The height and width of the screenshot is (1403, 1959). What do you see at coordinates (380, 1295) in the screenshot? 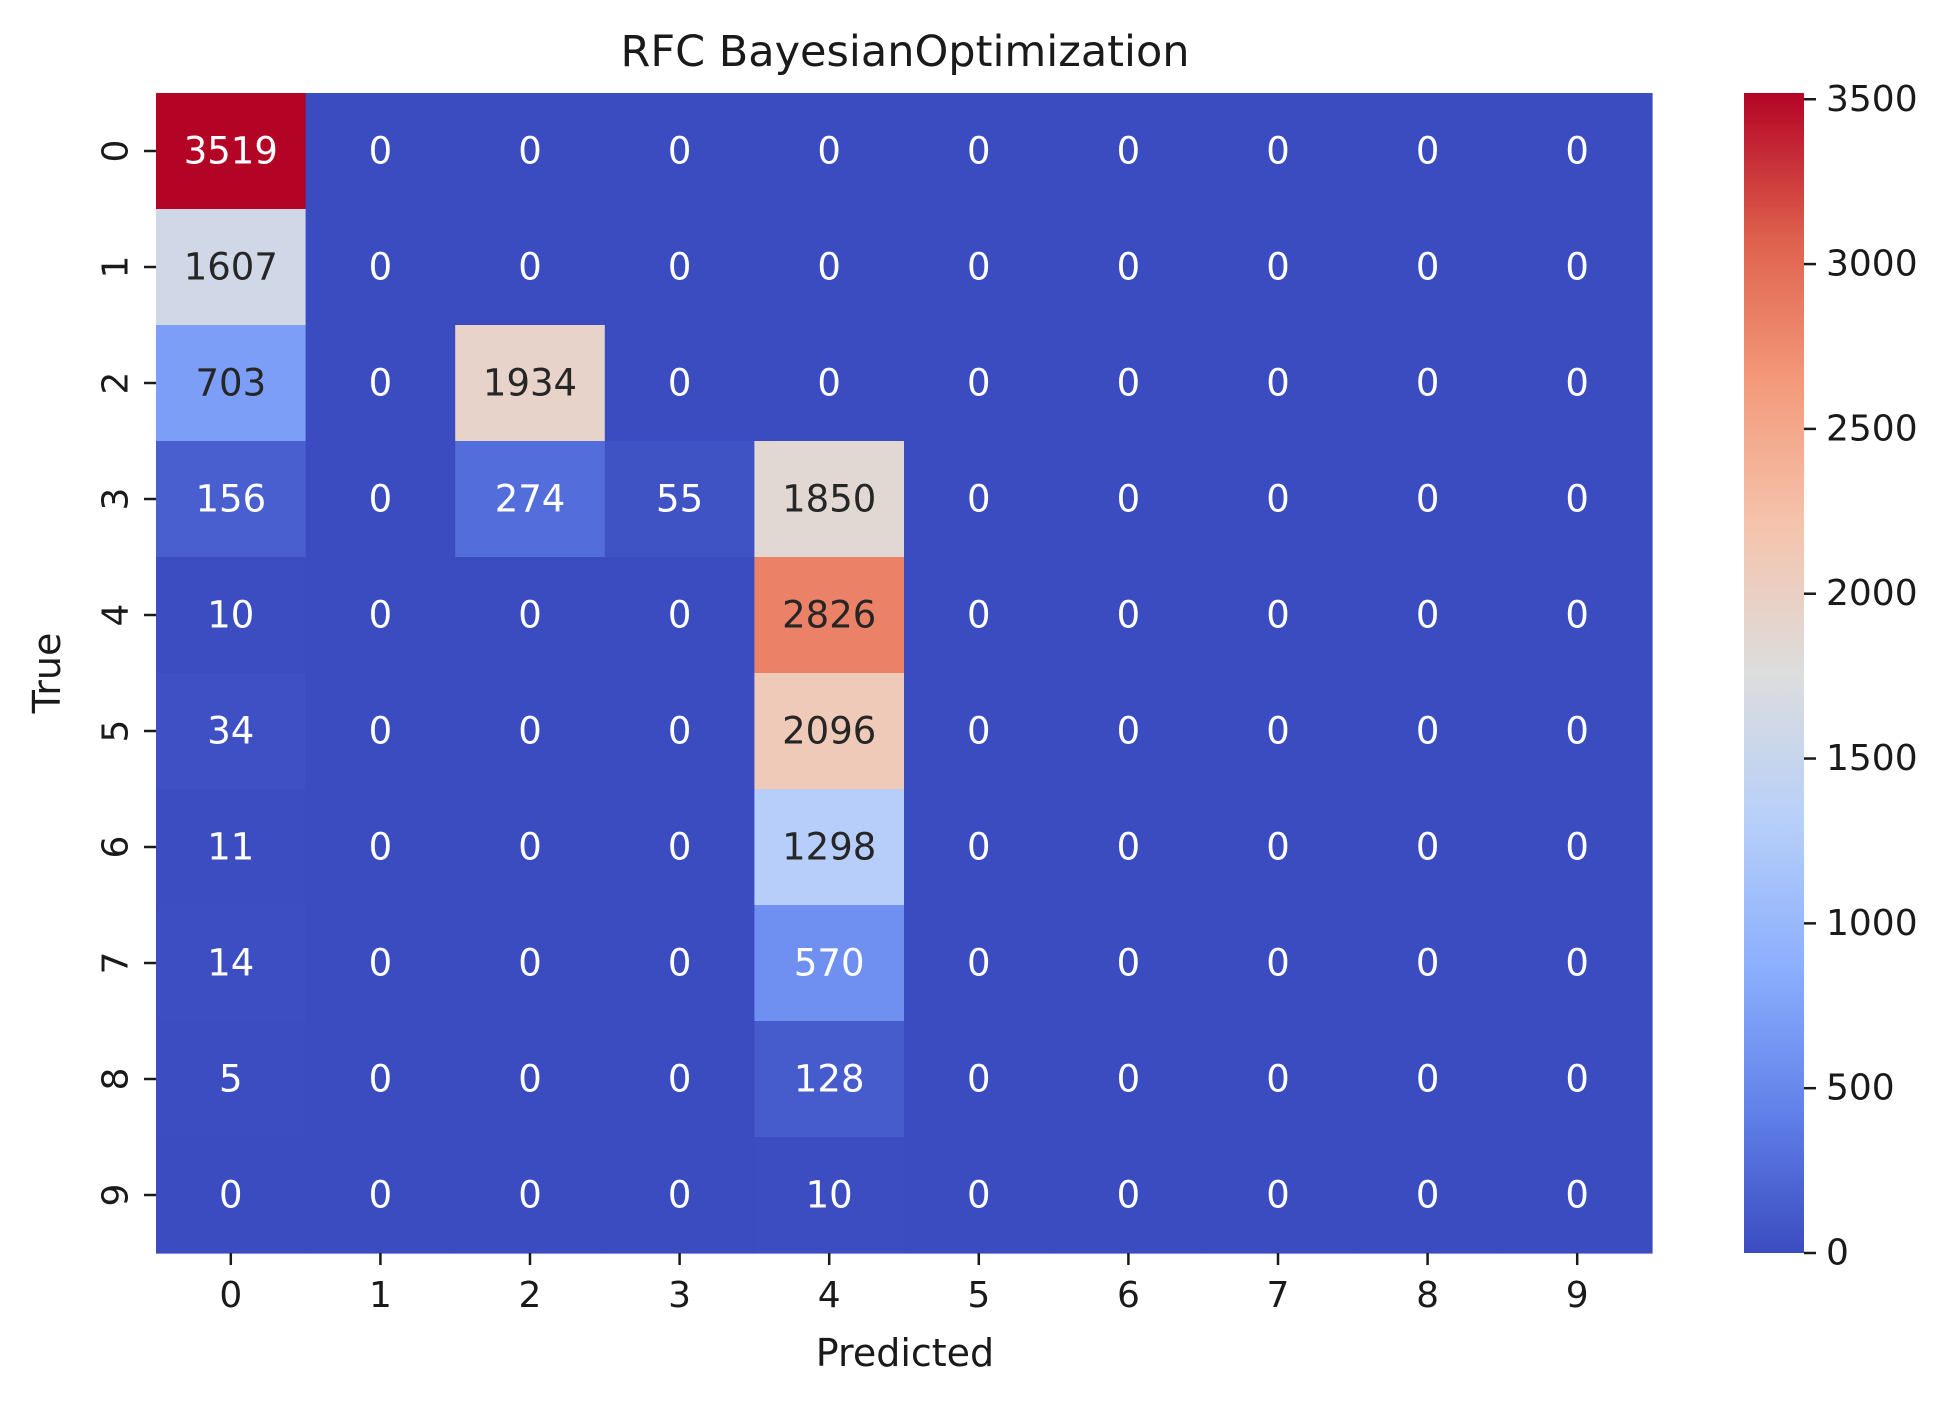
I see `x-tick-label: 1` at bounding box center [380, 1295].